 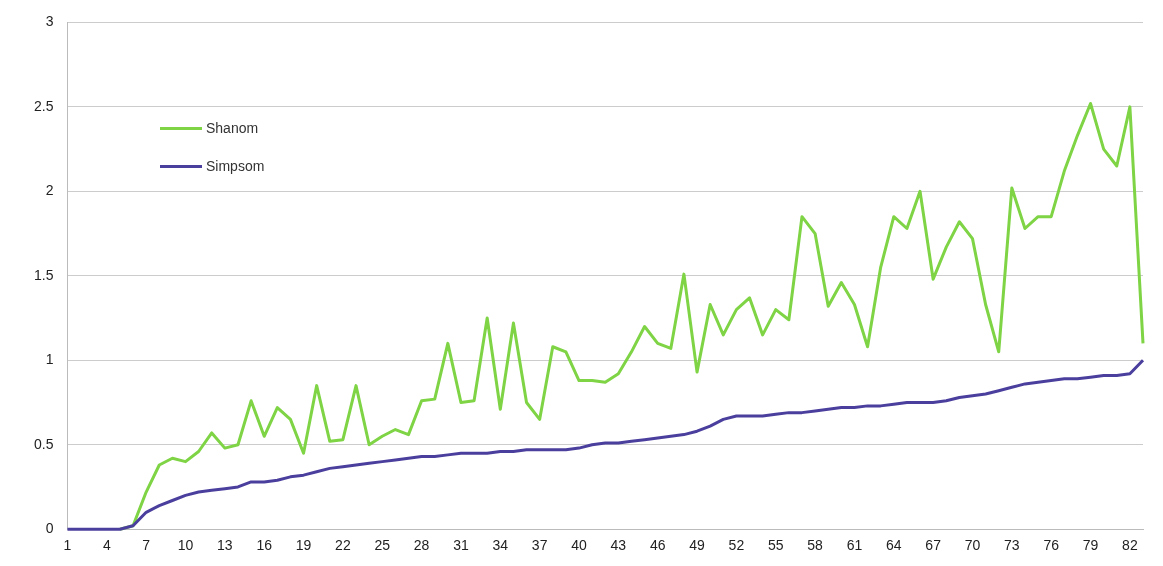 What do you see at coordinates (736, 545) in the screenshot?
I see `x-tick-label: 52` at bounding box center [736, 545].